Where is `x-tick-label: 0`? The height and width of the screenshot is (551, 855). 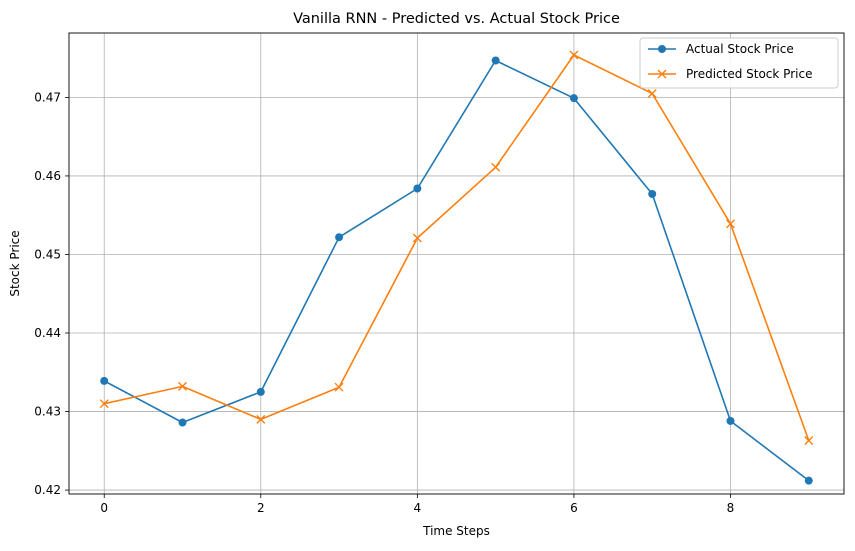 x-tick-label: 0 is located at coordinates (104, 508).